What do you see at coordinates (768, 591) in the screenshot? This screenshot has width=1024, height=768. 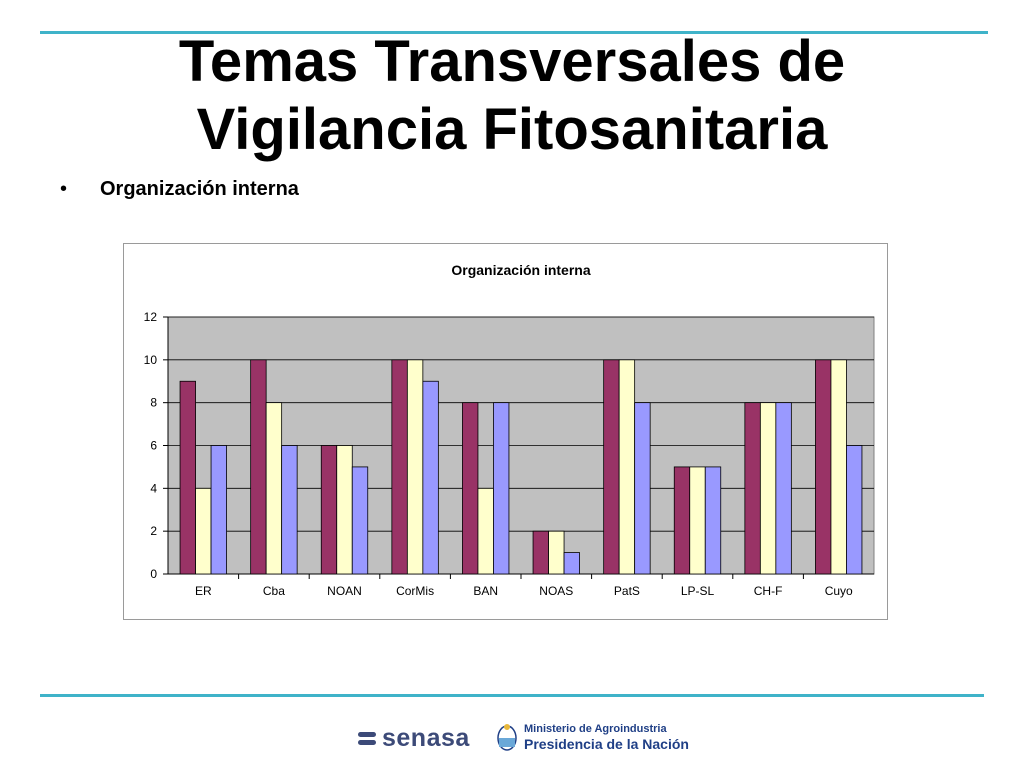 I see `x-tick-label: CH-F` at bounding box center [768, 591].